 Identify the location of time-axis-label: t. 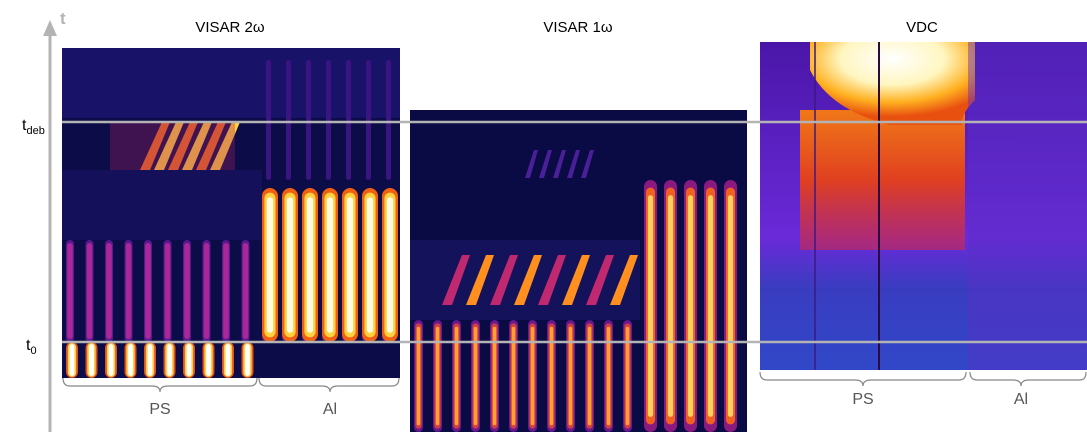
(63, 18).